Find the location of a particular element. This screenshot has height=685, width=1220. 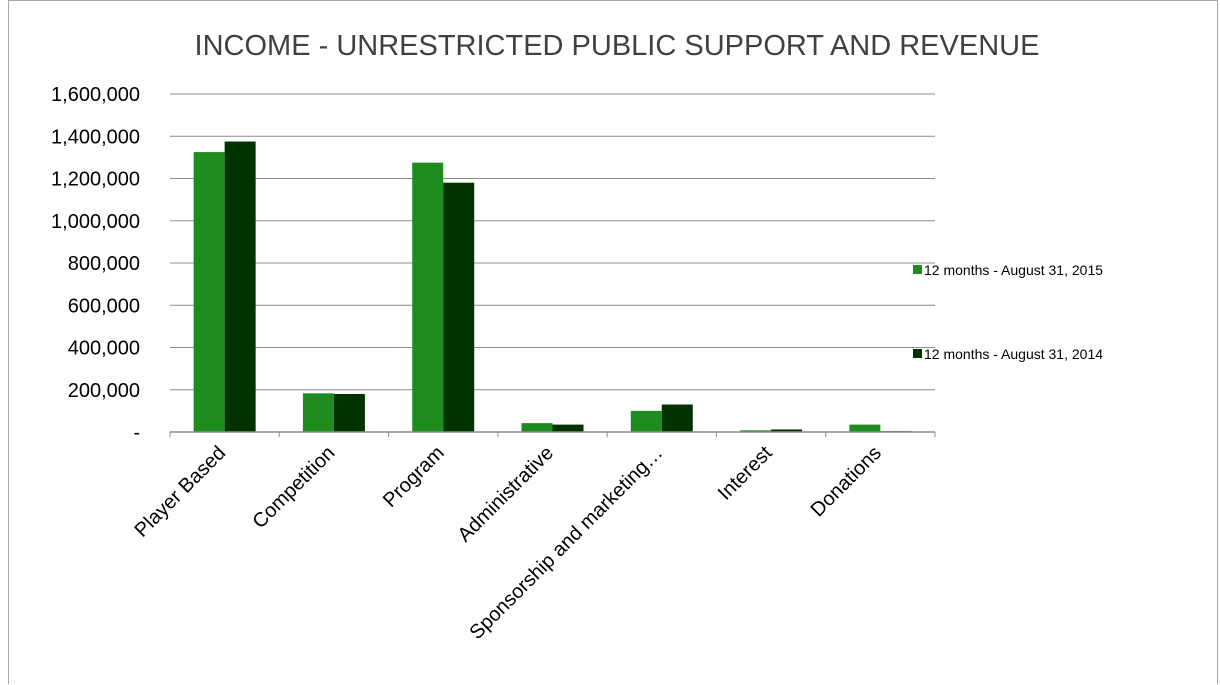

y-tick-label: 800,000 is located at coordinates (104, 264).